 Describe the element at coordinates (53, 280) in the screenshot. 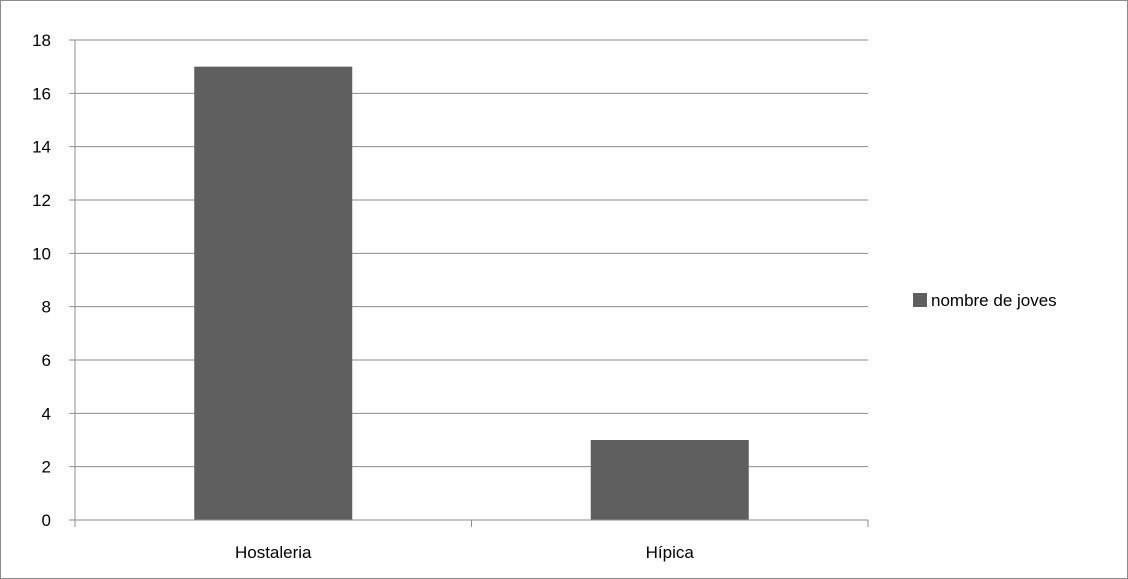

I see `y-axis-ticks: 0 2 4 6 8 10 12 14 16 18` at that location.